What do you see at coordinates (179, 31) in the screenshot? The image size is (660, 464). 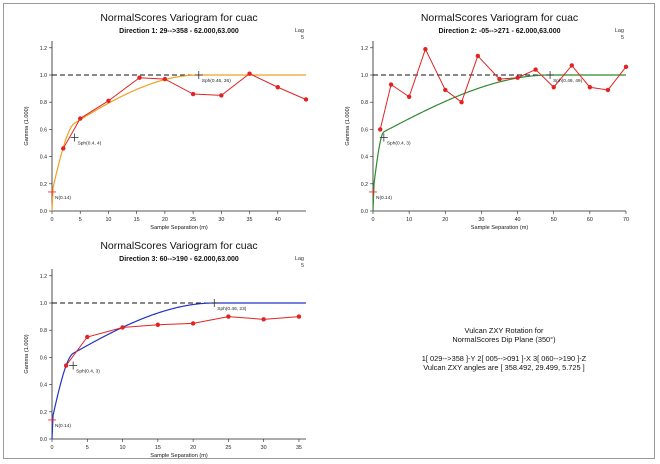 I see `chart-subtitle: Direction 1: 29-->358 - 62.000,63.000` at bounding box center [179, 31].